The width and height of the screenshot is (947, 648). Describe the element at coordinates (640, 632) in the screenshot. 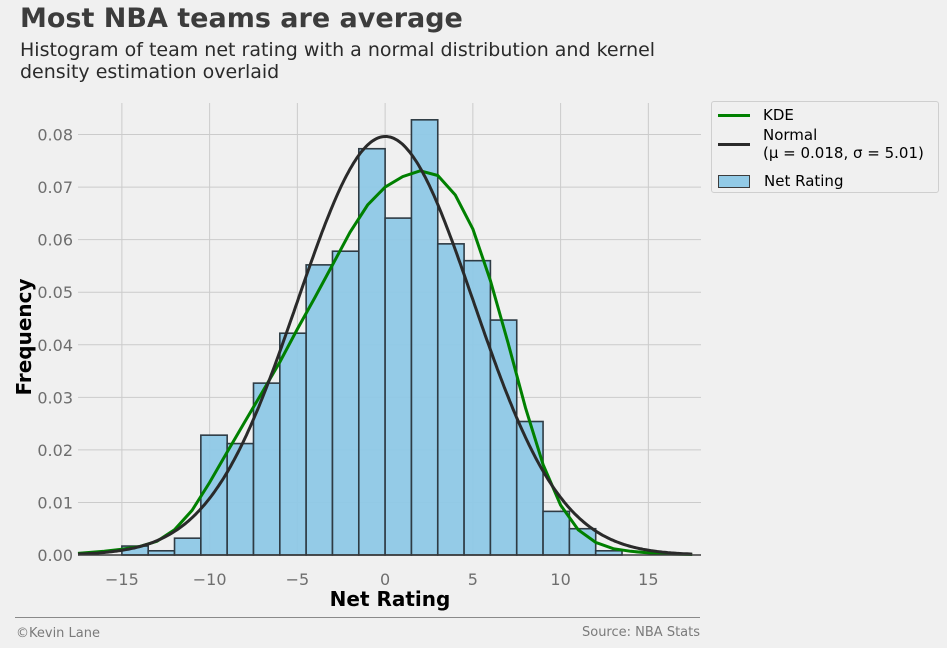

I see `footer-source: Source: NBA Stats` at that location.